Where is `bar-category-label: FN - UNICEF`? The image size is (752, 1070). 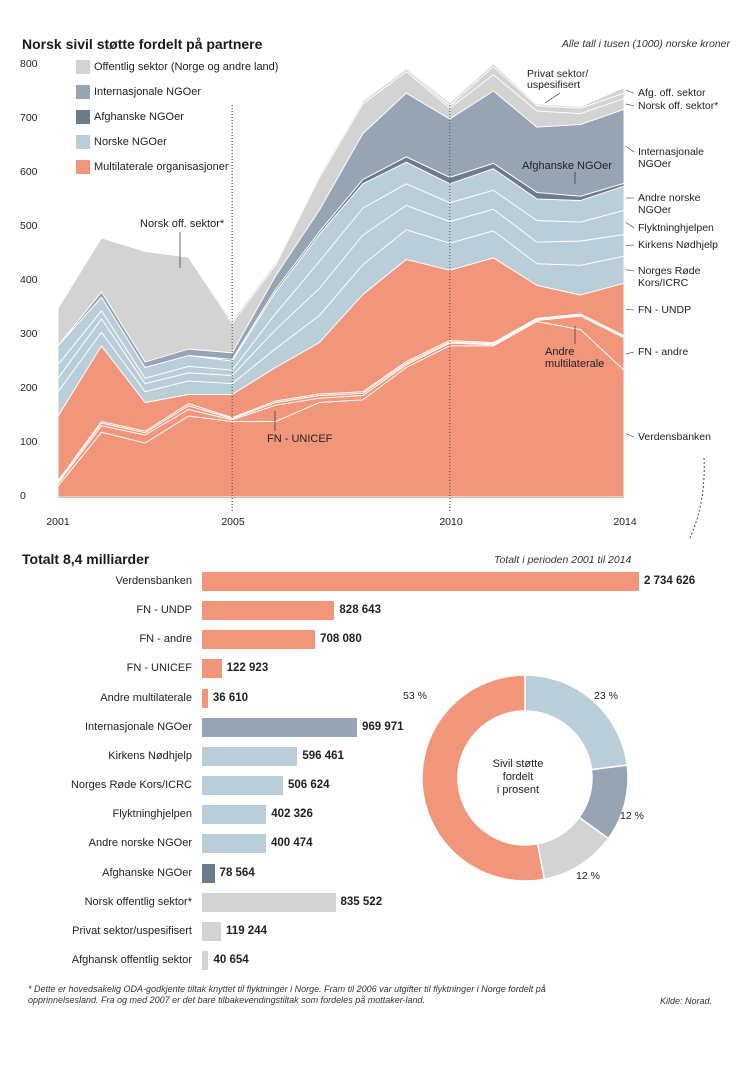
bar-category-label: FN - UNICEF is located at coordinates (159, 668).